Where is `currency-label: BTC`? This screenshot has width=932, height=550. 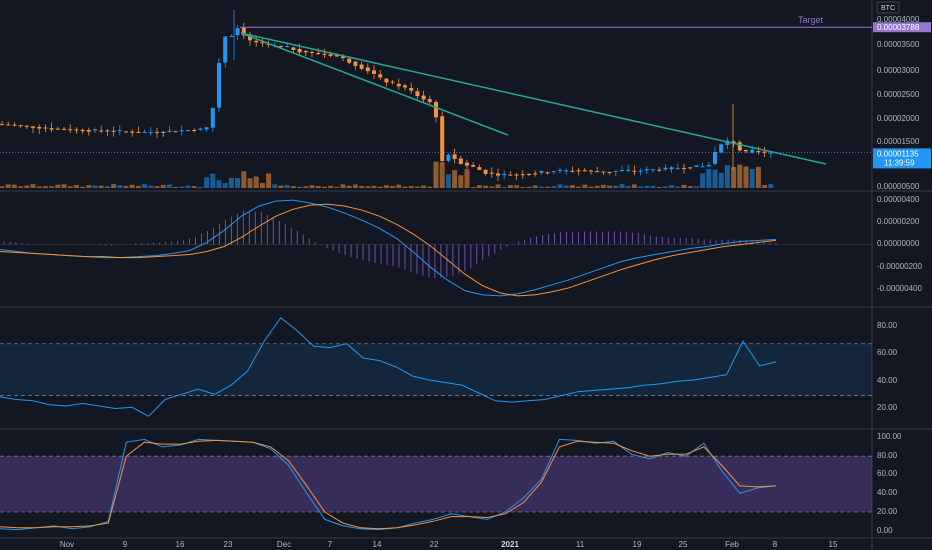 currency-label: BTC is located at coordinates (888, 8).